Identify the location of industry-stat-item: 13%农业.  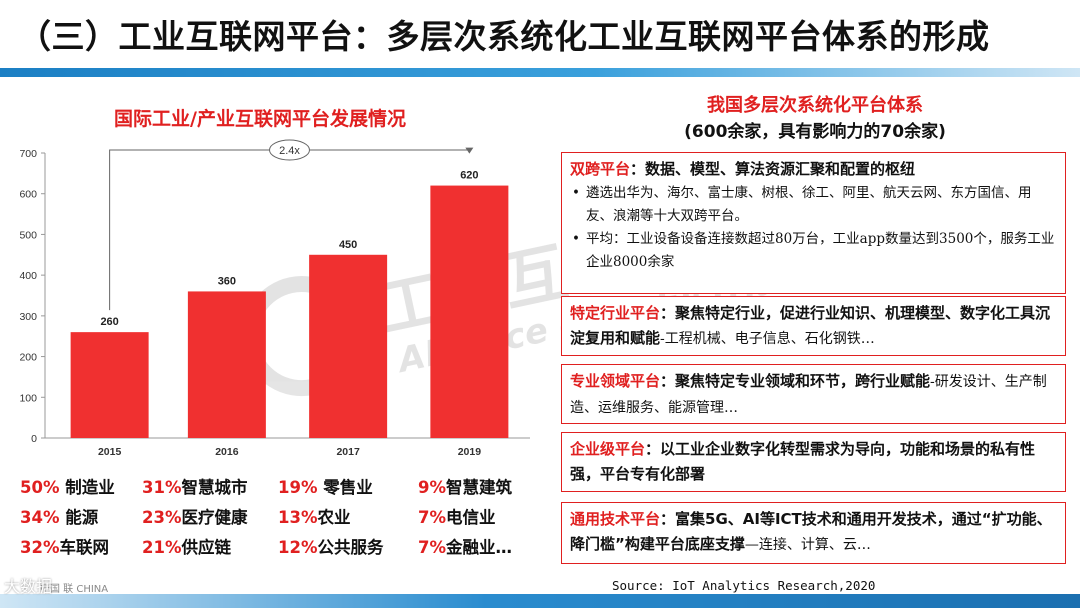
(314, 516).